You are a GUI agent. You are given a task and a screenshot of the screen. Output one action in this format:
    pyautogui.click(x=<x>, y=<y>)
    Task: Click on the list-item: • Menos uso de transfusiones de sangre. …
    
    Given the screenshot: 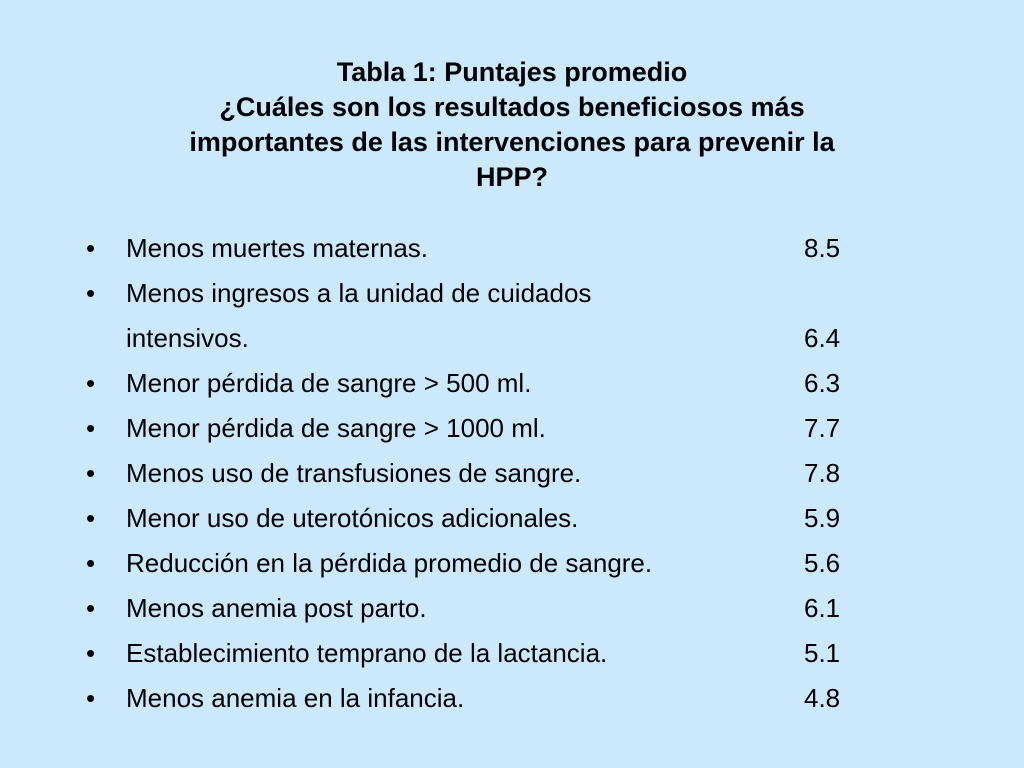 What is the action you would take?
    pyautogui.click(x=512, y=473)
    